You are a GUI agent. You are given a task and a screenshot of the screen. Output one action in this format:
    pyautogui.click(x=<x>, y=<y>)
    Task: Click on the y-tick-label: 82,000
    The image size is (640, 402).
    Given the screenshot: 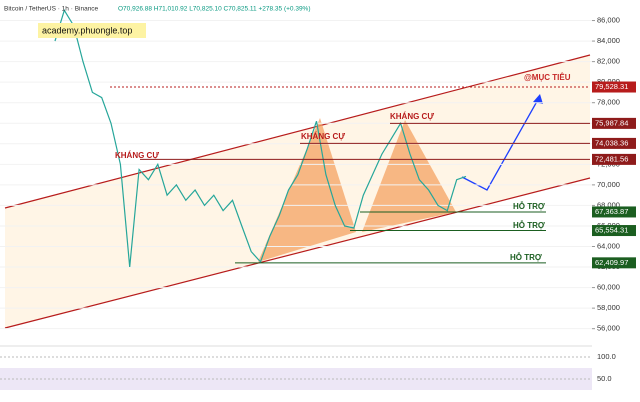 What is the action you would take?
    pyautogui.click(x=608, y=61)
    